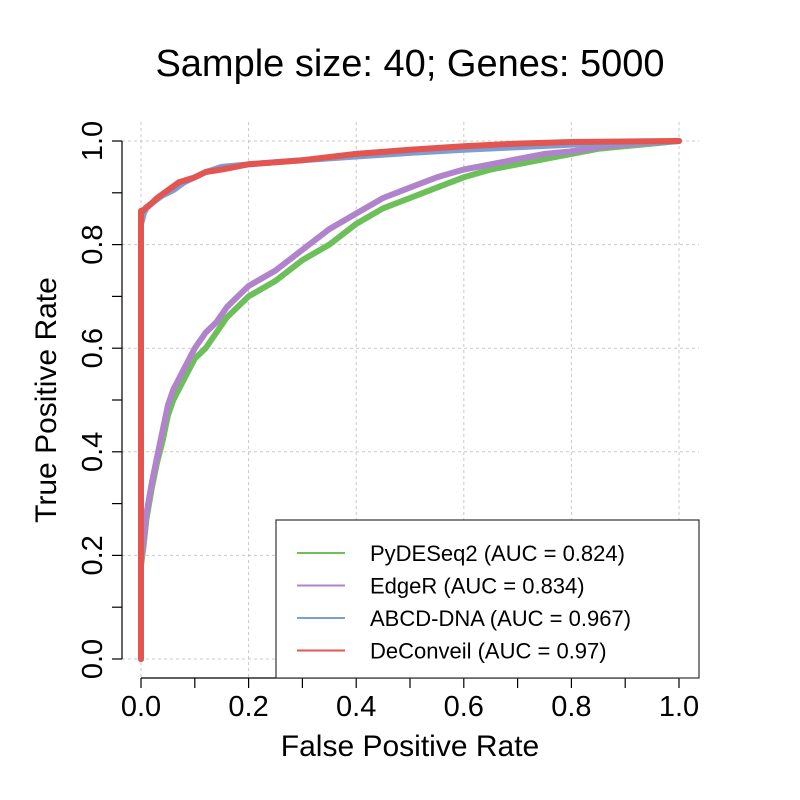  What do you see at coordinates (93, 659) in the screenshot?
I see `y-tick-label: 0.0` at bounding box center [93, 659].